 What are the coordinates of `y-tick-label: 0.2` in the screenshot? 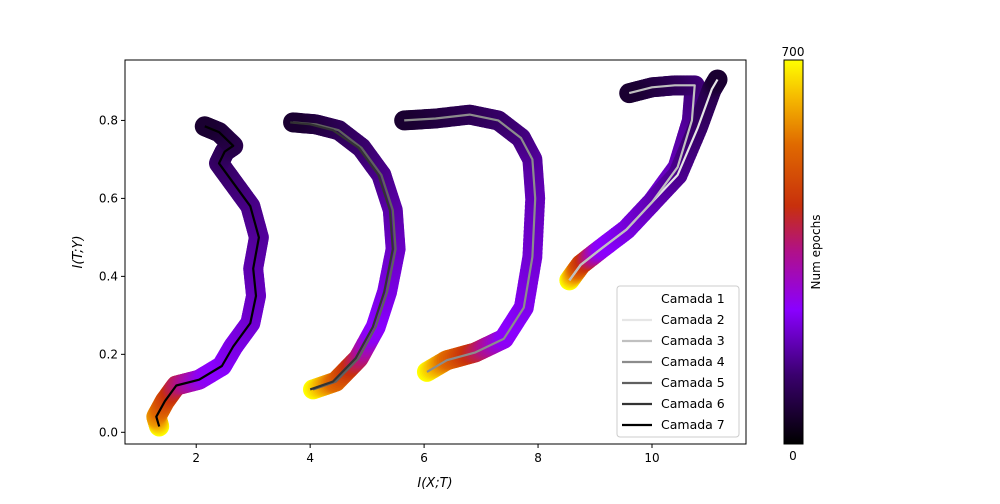 It's located at (108, 354).